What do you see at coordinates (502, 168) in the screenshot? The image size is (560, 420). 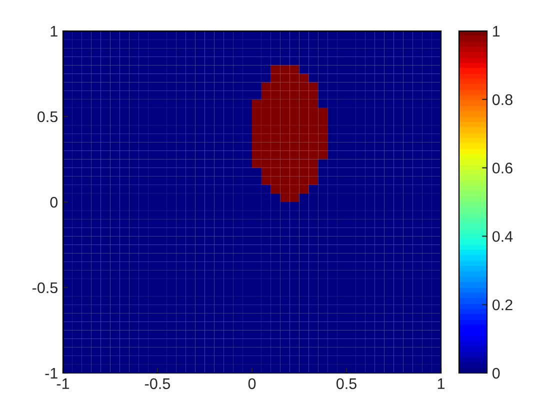 I see `color-bar-label: 0.6` at bounding box center [502, 168].